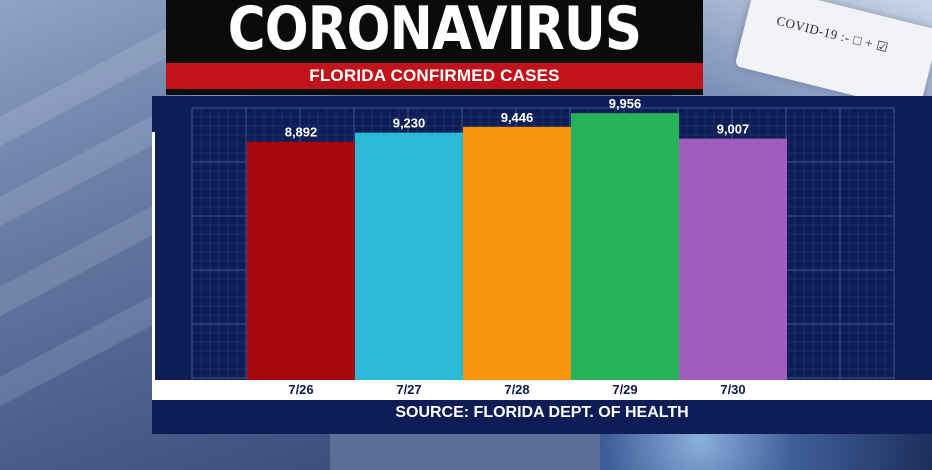 The width and height of the screenshot is (932, 470). What do you see at coordinates (301, 132) in the screenshot?
I see `bar-value-label: 8,892` at bounding box center [301, 132].